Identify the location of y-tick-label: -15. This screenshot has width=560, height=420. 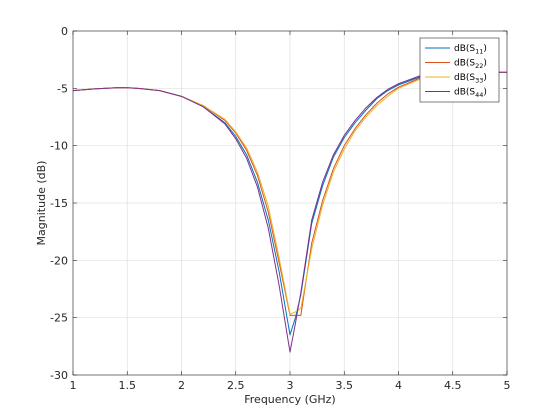
(59, 203).